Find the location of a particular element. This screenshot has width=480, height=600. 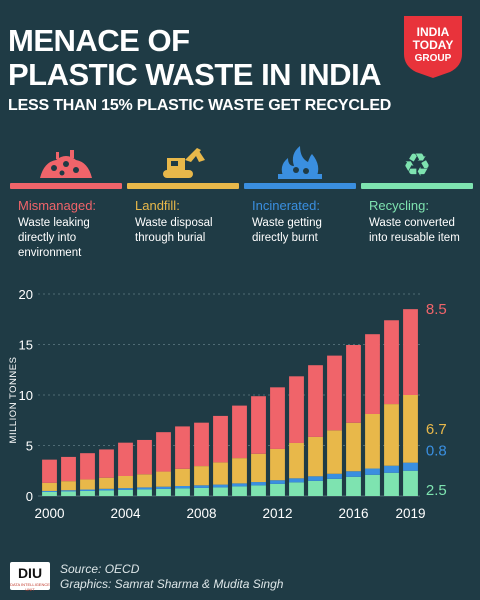

end-value-label: 0.8 is located at coordinates (436, 451).